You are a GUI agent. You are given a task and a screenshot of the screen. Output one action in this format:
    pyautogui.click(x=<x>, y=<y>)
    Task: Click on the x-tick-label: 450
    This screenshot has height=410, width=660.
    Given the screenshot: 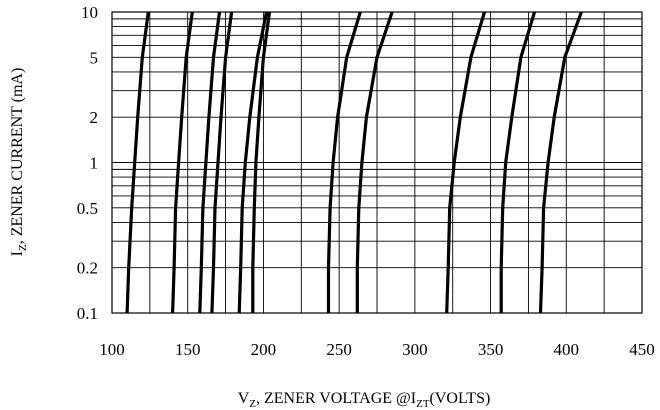 What is the action you would take?
    pyautogui.click(x=642, y=349)
    